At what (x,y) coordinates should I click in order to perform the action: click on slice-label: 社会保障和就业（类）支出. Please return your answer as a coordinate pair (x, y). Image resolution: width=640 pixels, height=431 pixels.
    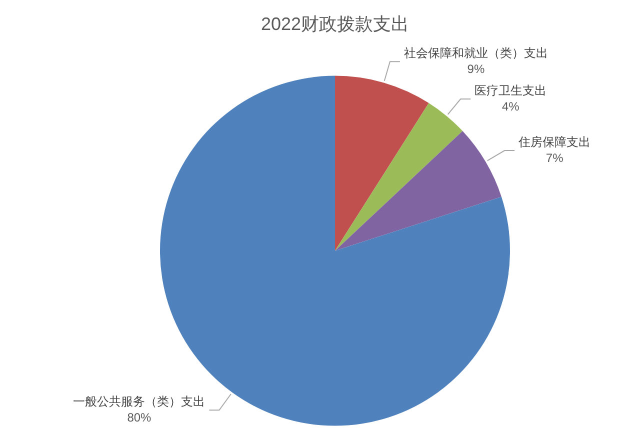
    Looking at the image, I should click on (476, 53).